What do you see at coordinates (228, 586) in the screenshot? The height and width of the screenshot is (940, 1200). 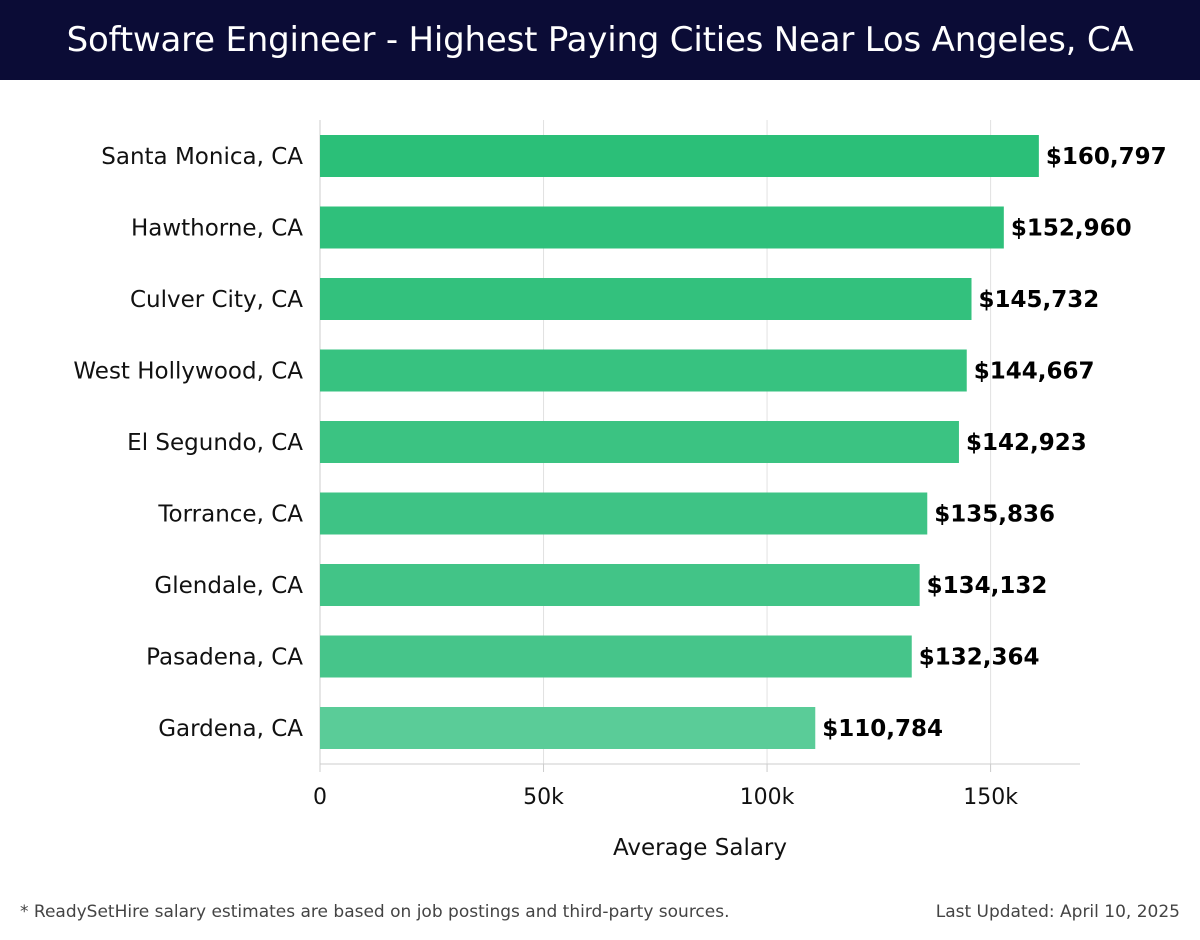 I see `category-label: Glendale, CA` at bounding box center [228, 586].